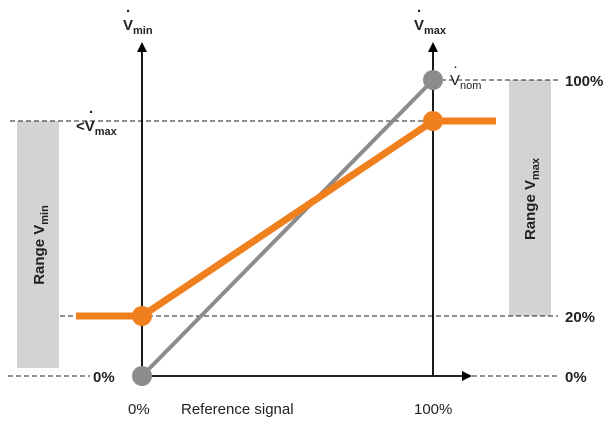 This screenshot has width=616, height=425. Describe the element at coordinates (138, 27) in the screenshot. I see `left-axis-label: Vmin` at that location.